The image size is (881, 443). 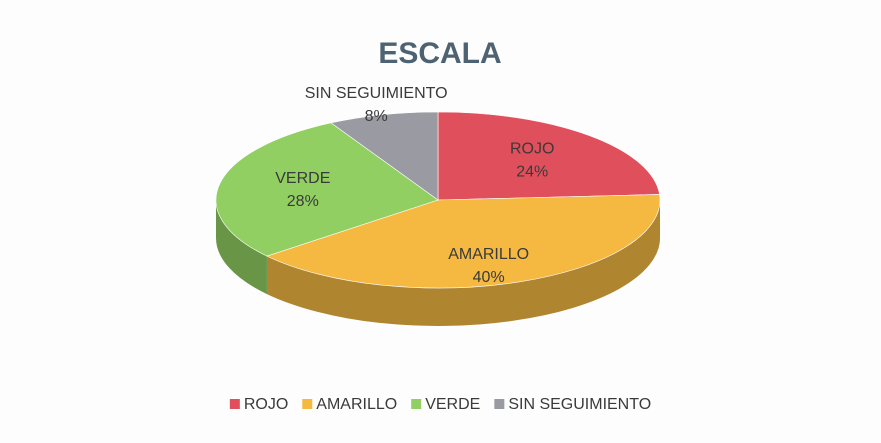 I want to click on legend-label: SIN SEGUIMIENTO, so click(x=579, y=404).